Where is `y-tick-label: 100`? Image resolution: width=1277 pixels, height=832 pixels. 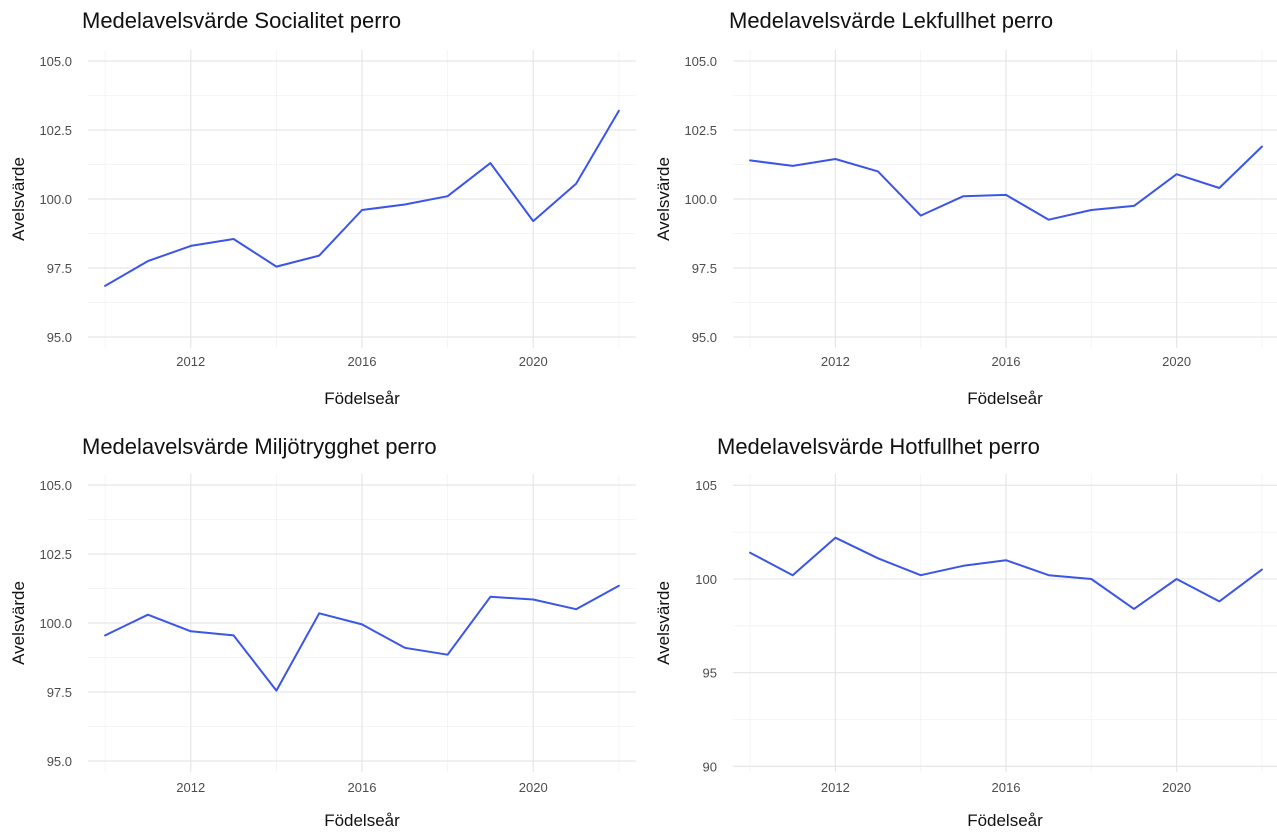 y-tick-label: 100 is located at coordinates (706, 579).